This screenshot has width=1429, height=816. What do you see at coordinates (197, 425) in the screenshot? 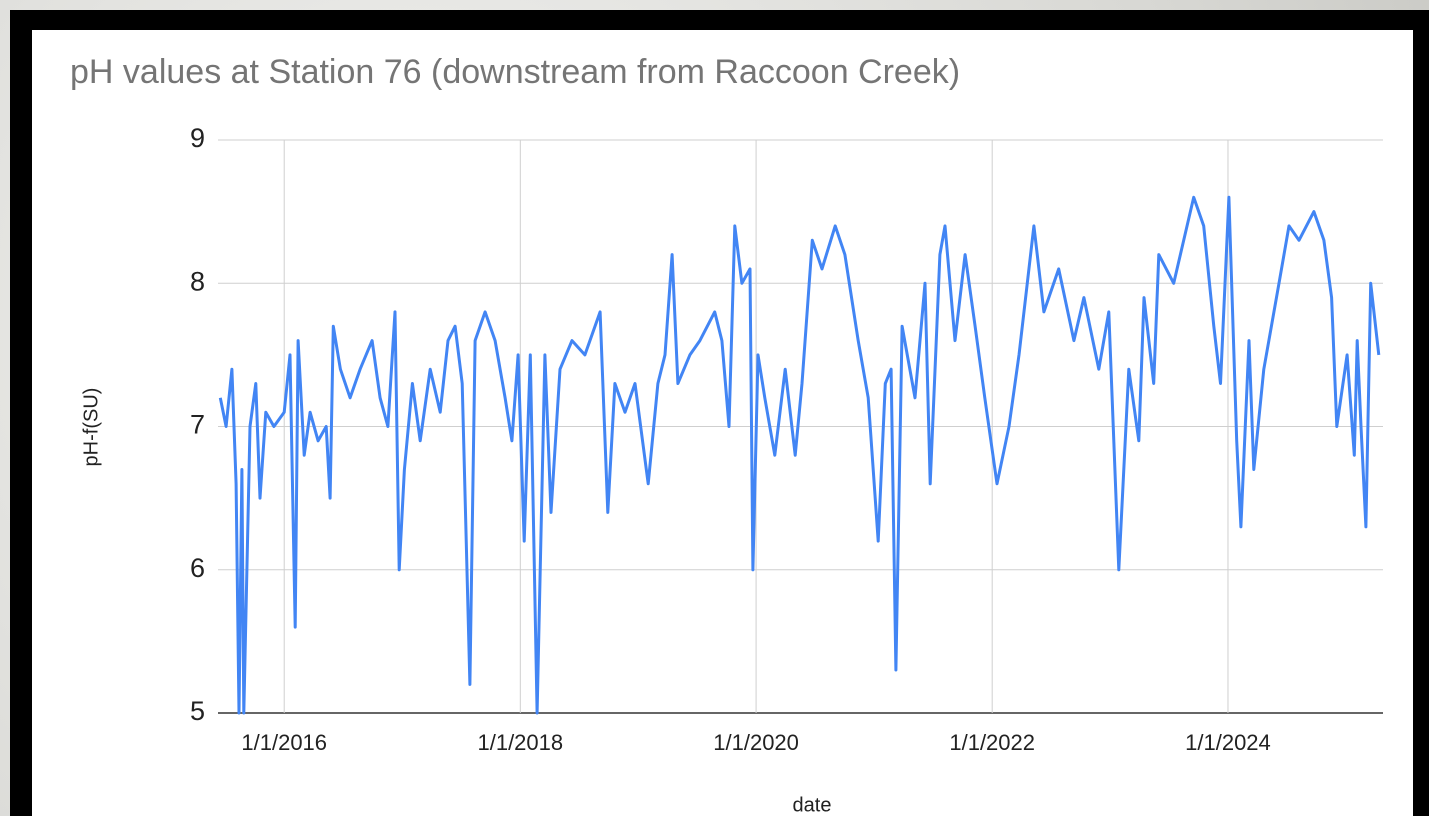
I see `y-tick-label: 7` at bounding box center [197, 425].